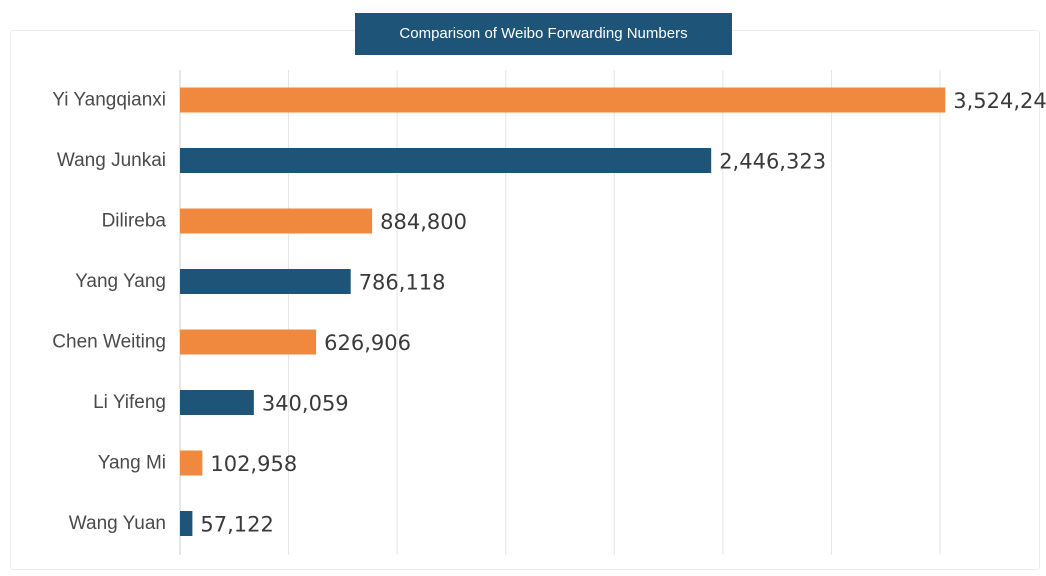 This screenshot has width=1046, height=576. What do you see at coordinates (772, 162) in the screenshot?
I see `data-label: 2,446,323` at bounding box center [772, 162].